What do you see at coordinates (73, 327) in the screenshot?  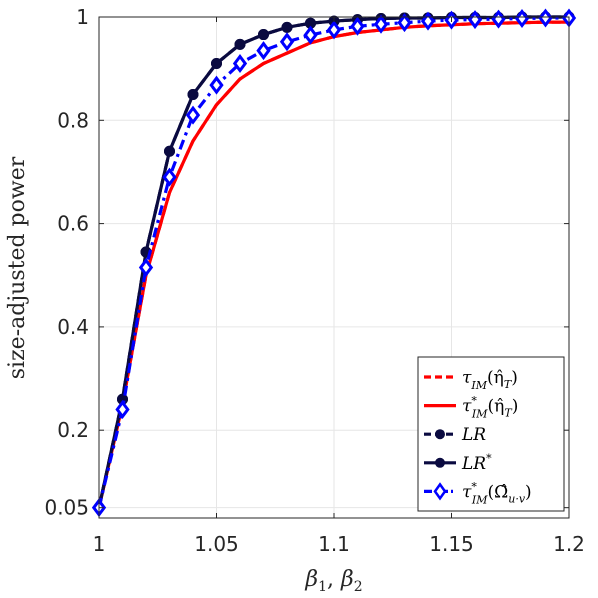 I see `y-tick-label: 0.4` at bounding box center [73, 327].